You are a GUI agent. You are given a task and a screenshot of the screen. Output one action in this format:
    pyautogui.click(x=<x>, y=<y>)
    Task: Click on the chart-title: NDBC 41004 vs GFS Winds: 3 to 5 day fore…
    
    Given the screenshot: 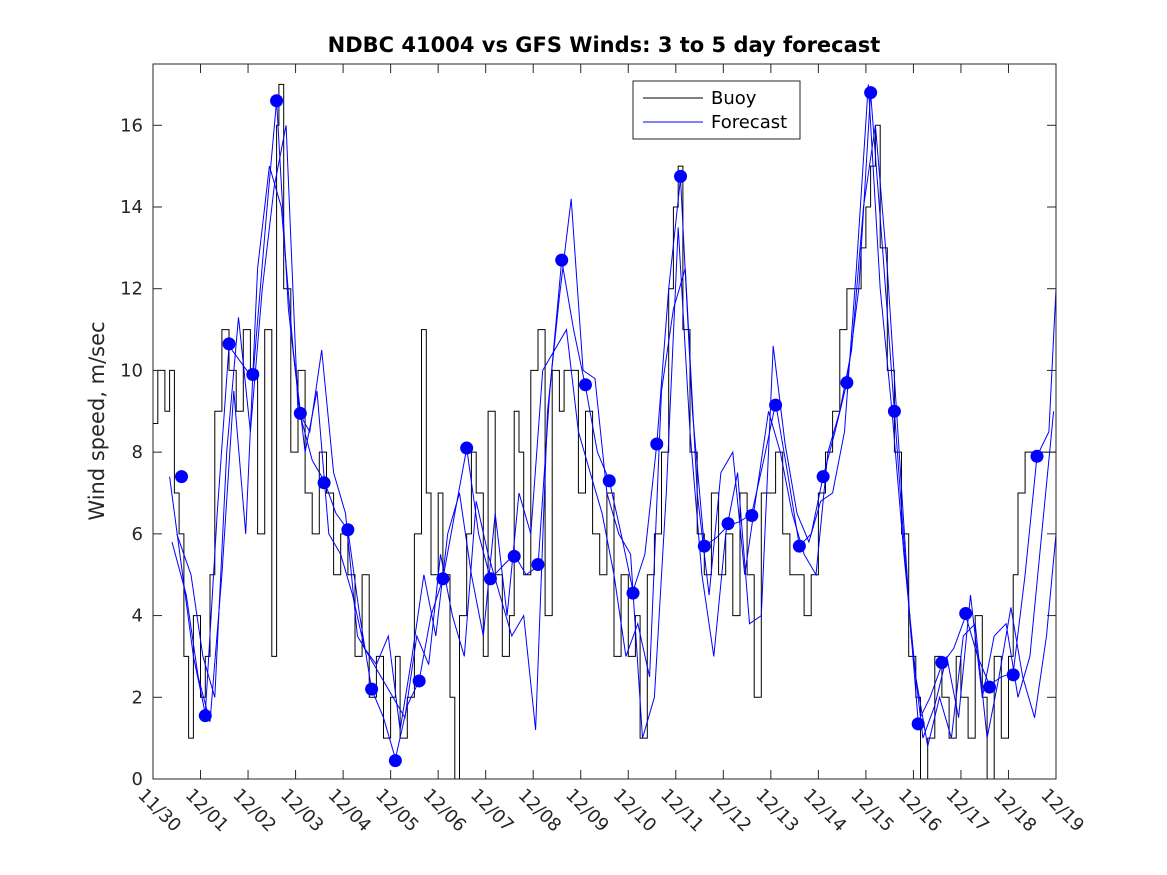 What is the action you would take?
    pyautogui.click(x=604, y=45)
    